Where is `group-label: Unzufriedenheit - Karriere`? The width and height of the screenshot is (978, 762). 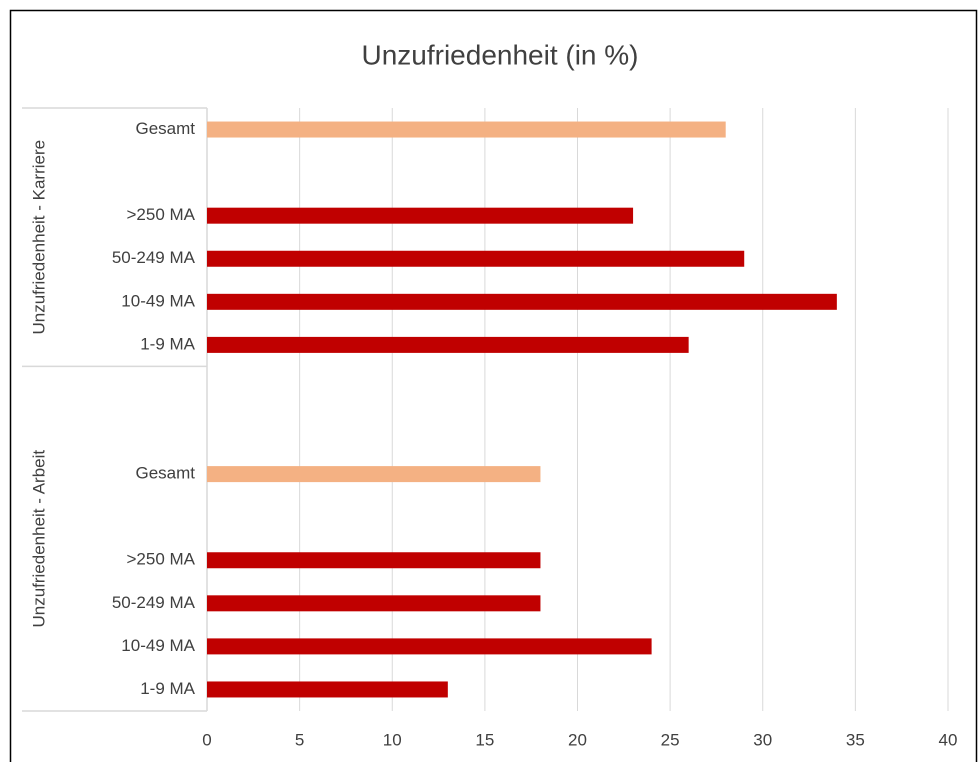
group-label: Unzufriedenheit - Karriere is located at coordinates (38, 237).